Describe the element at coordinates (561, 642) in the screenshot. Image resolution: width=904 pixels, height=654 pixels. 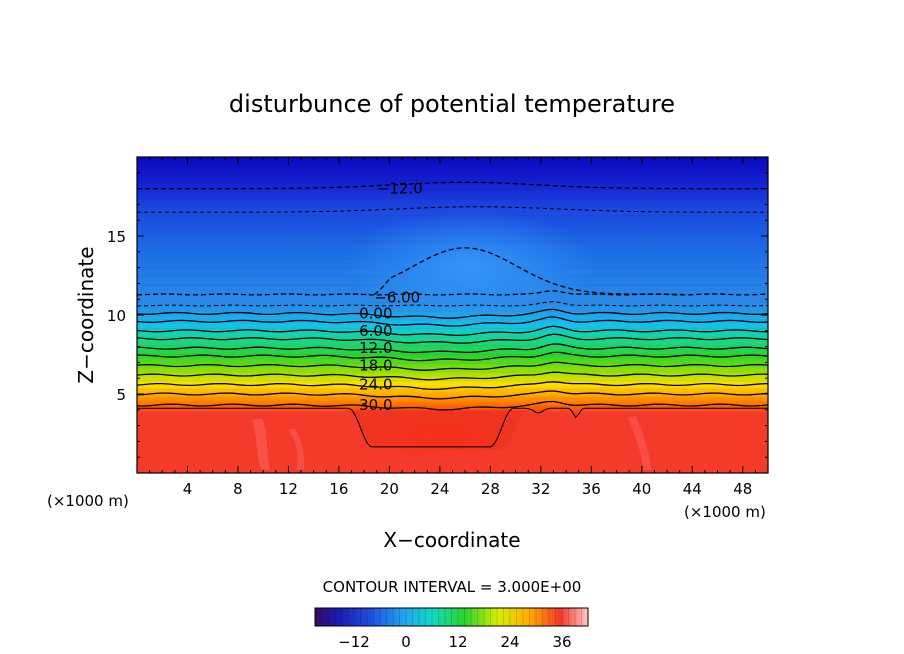
I see `colorbar-tick-label: 36` at that location.